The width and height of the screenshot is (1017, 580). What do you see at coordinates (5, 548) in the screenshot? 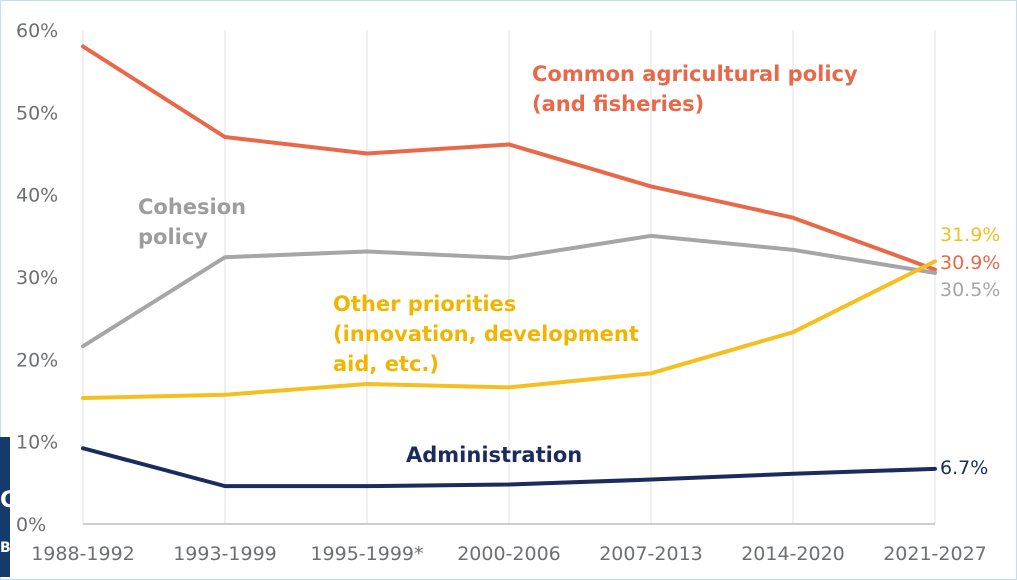
I see `left-edge-letter-b: B` at bounding box center [5, 548].